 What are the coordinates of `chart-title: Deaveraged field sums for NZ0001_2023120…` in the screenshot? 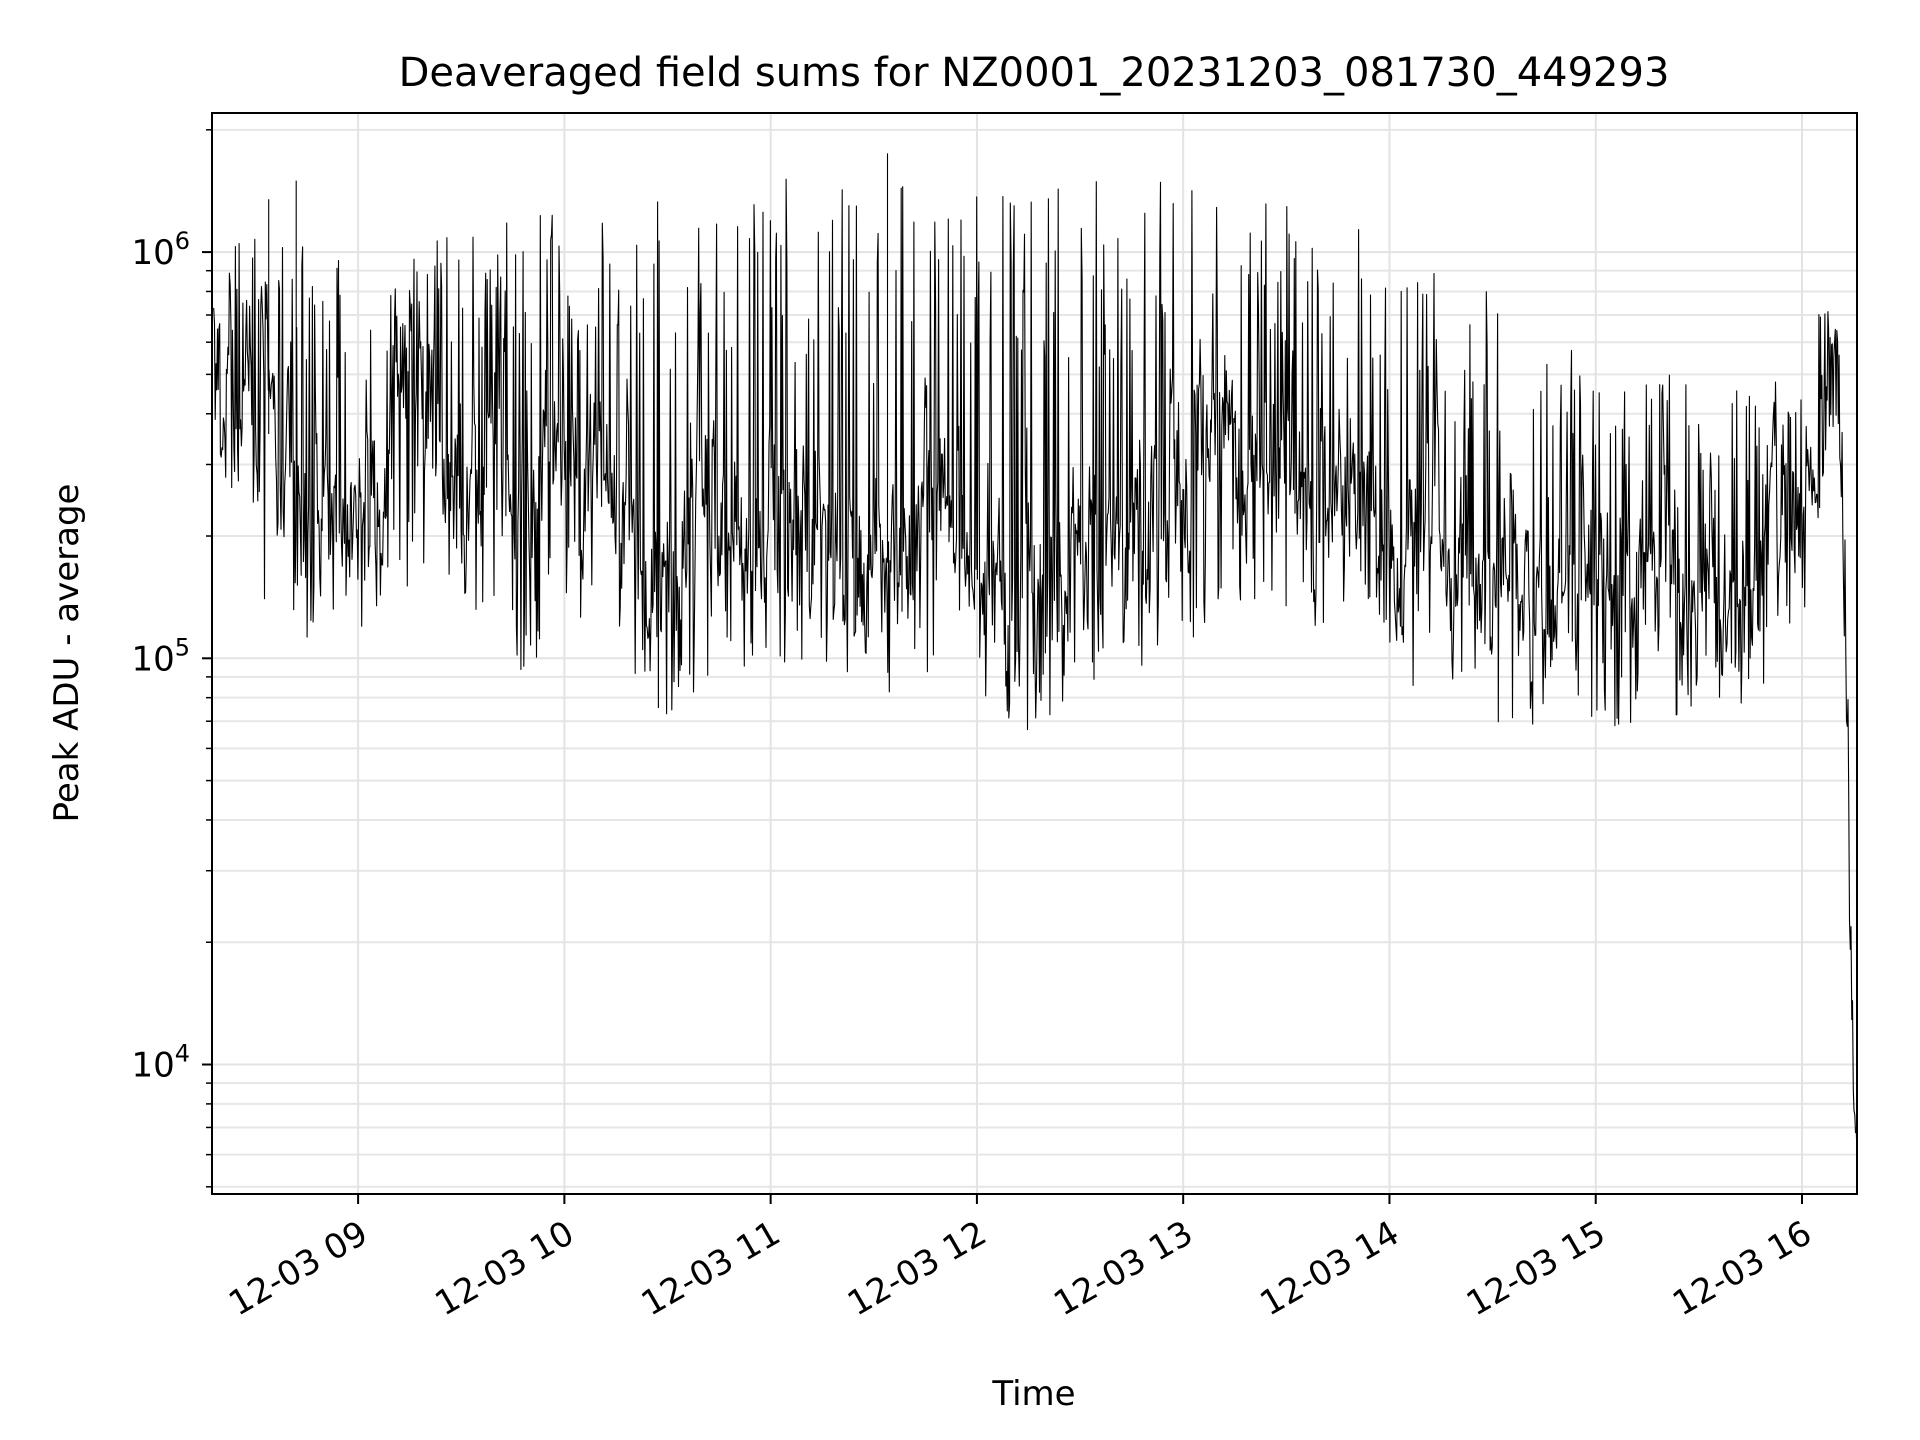 It's located at (1034, 73).